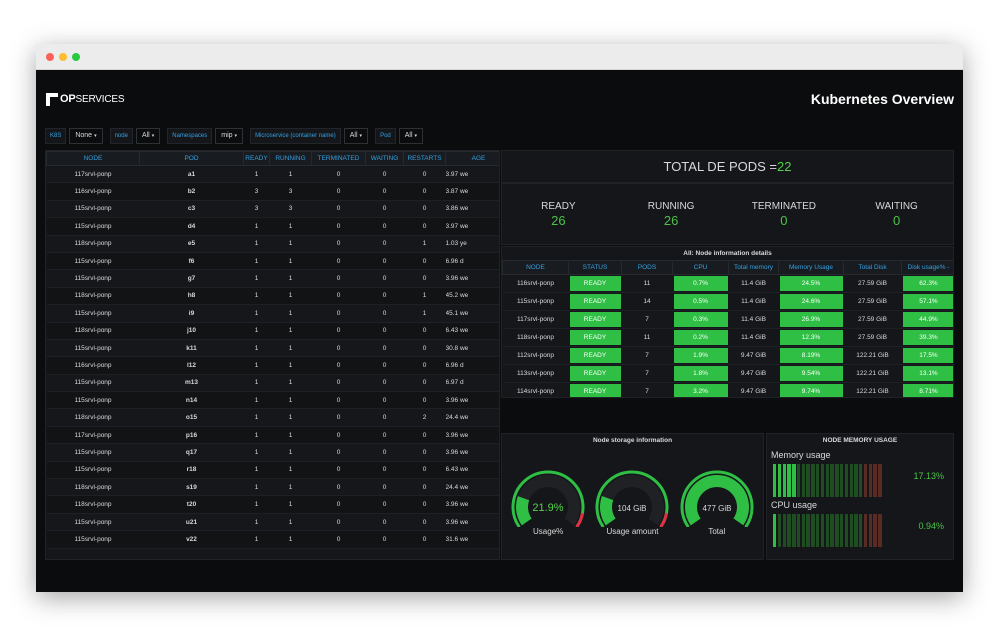 The image size is (1000, 637). I want to click on table-cell: 45.1 we, so click(472, 313).